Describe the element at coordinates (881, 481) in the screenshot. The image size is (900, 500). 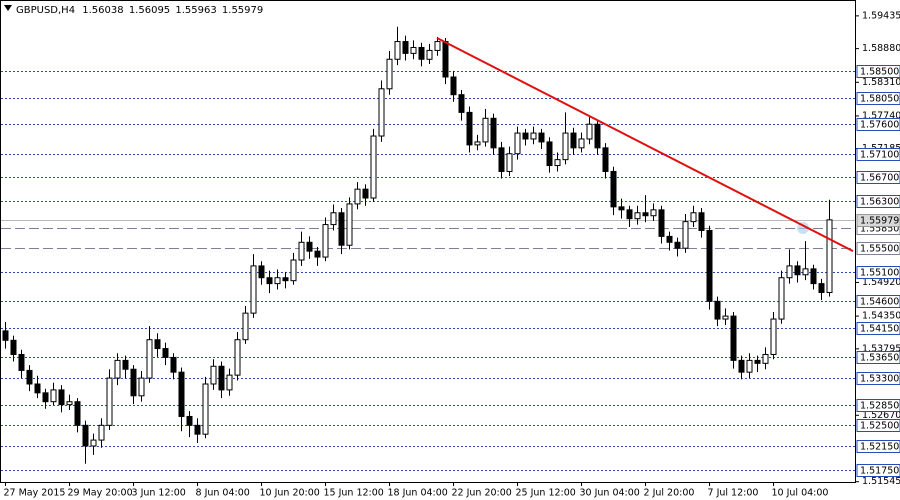
I see `y-tick-label: 1.51545` at that location.